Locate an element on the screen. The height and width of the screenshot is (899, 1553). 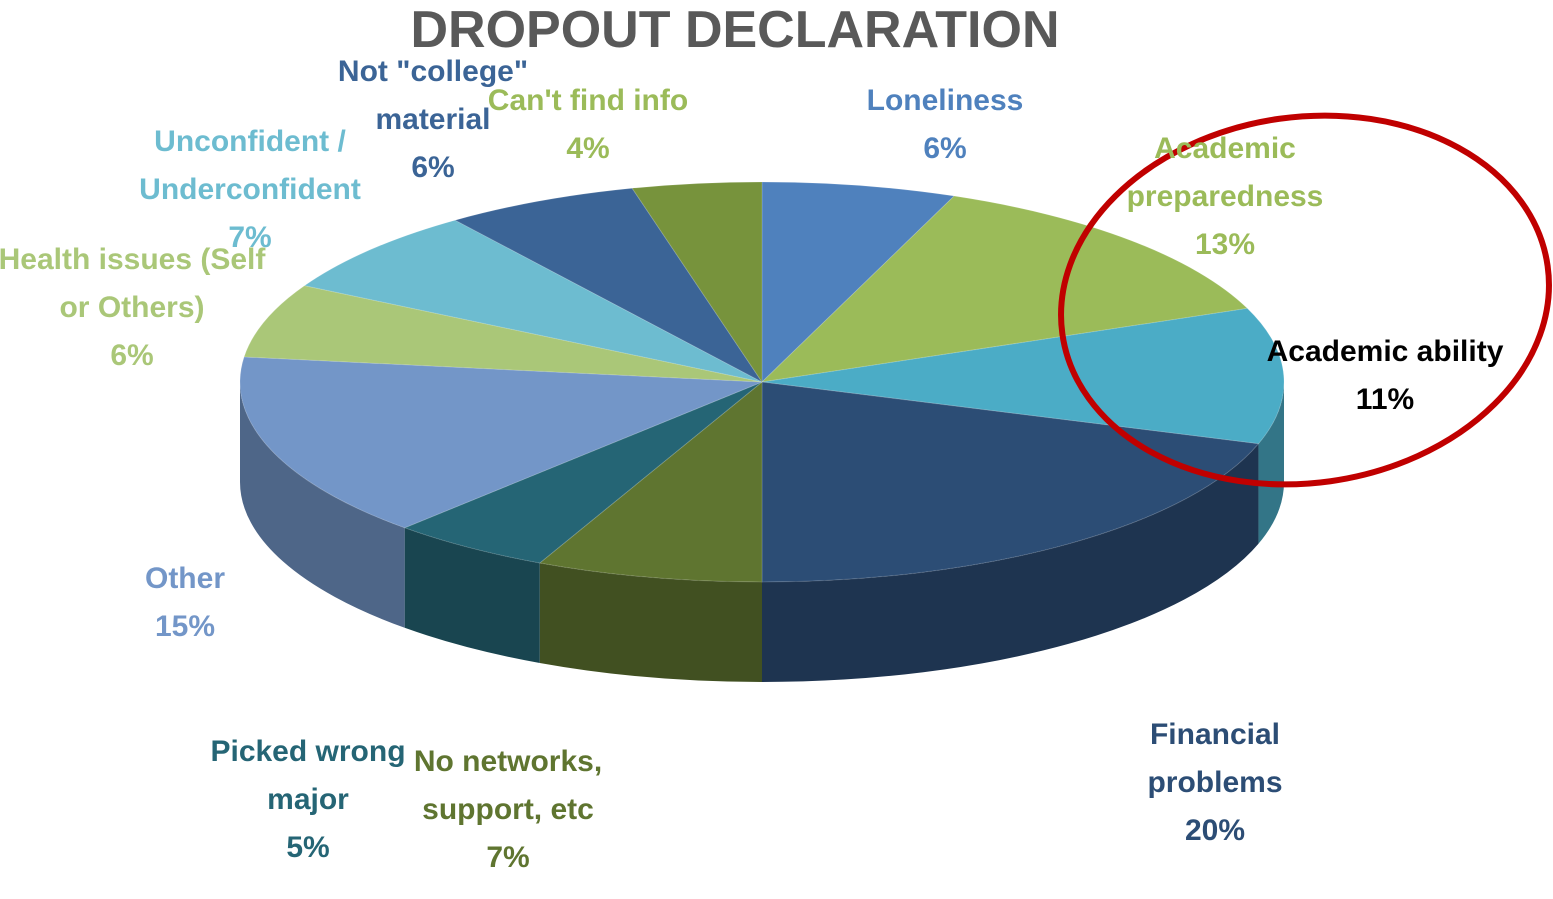
value-label: 4% is located at coordinates (588, 148).